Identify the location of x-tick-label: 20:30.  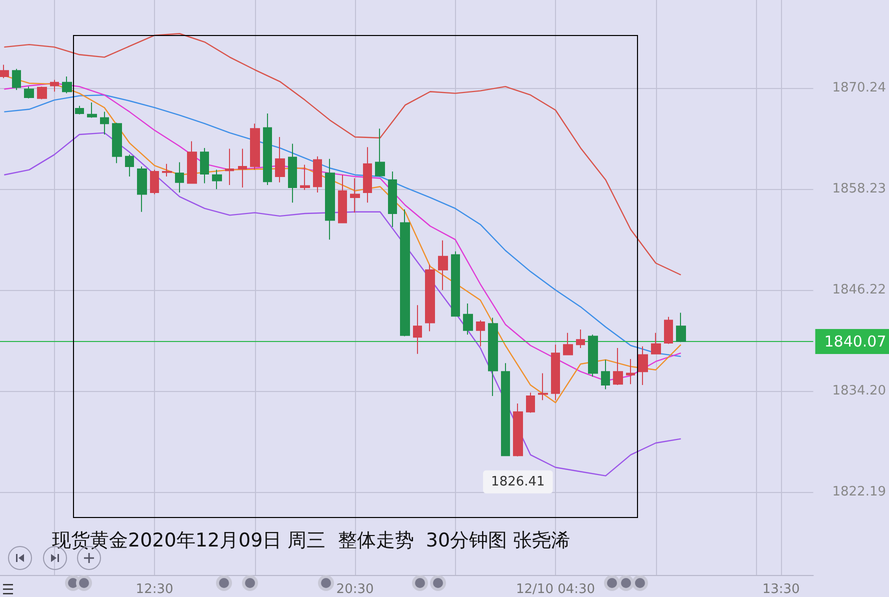
(355, 589).